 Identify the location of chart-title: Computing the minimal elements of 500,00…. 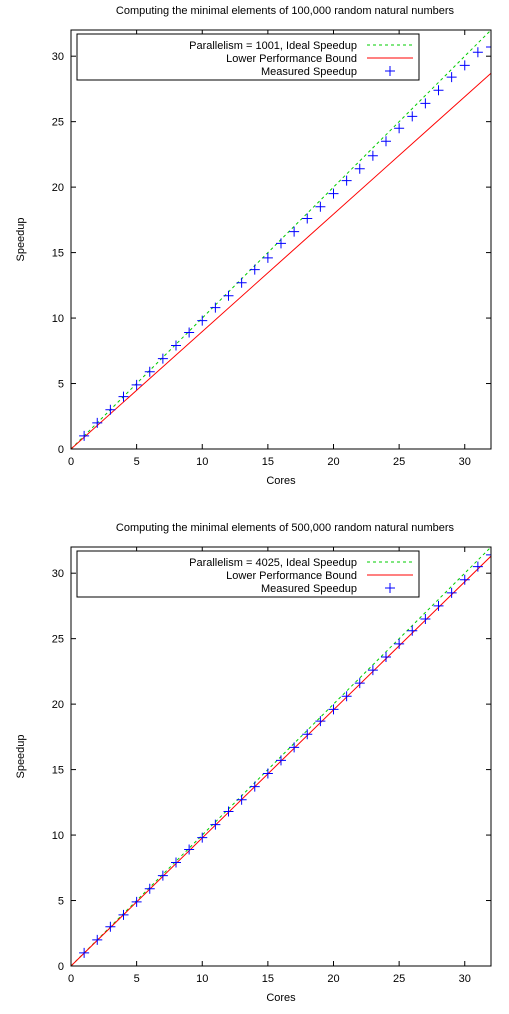
(285, 528).